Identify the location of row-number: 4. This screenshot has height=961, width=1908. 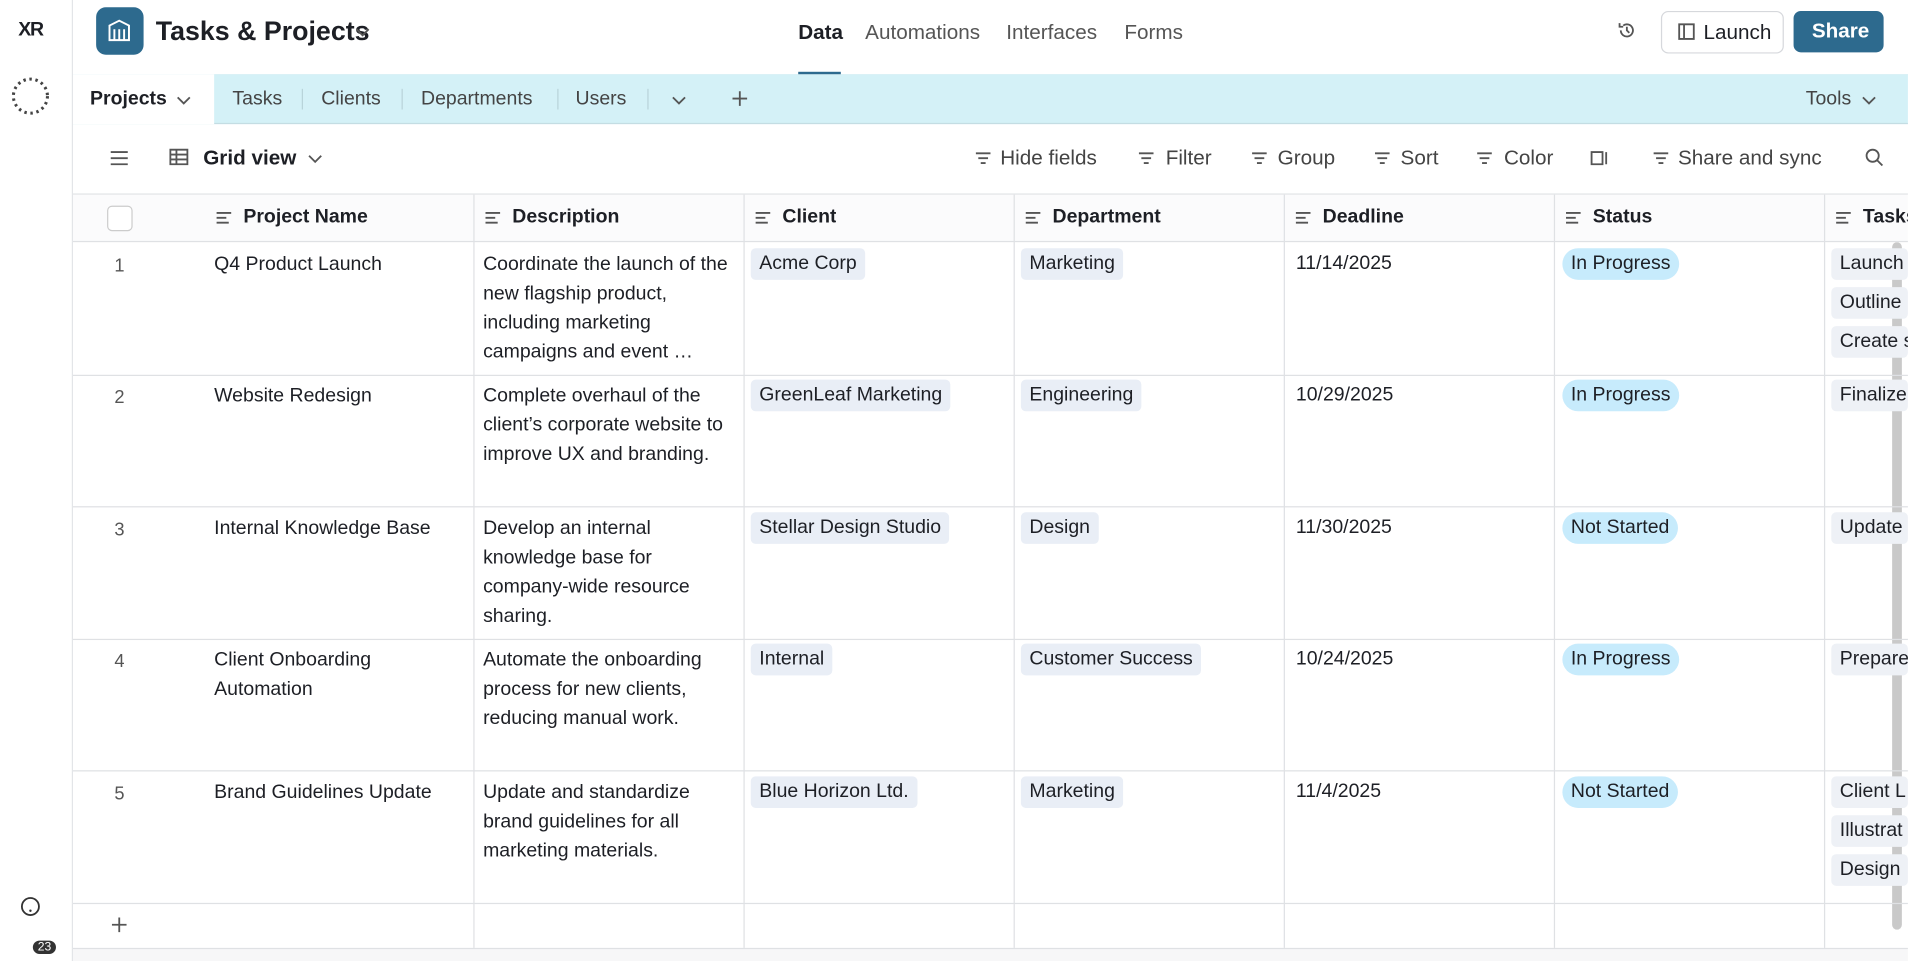
(119, 661).